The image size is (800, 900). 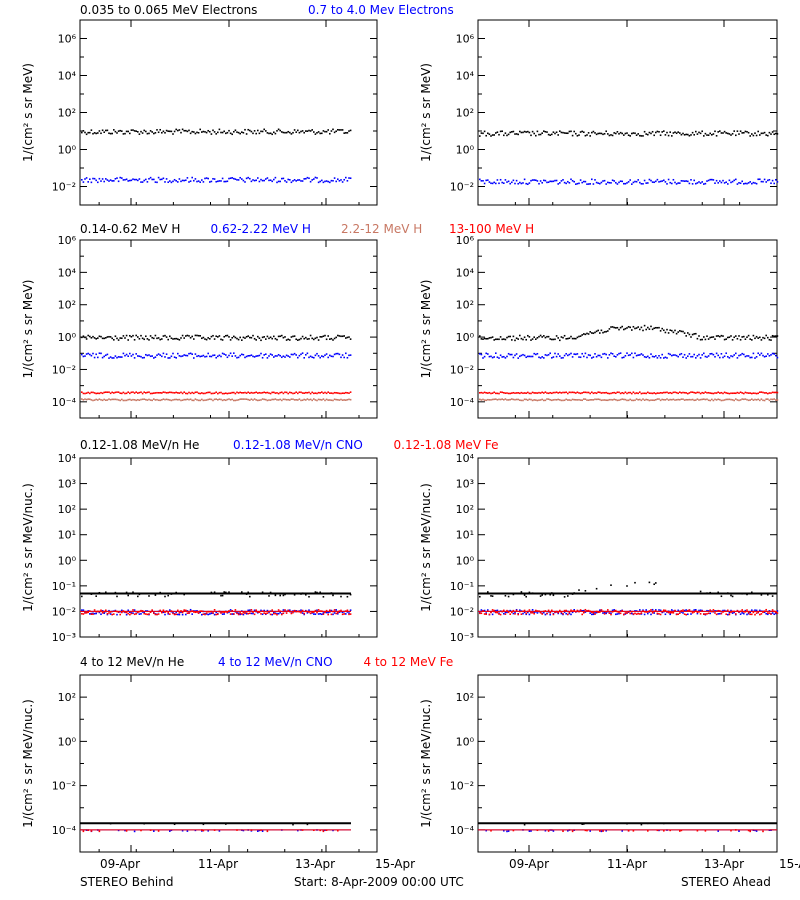 What do you see at coordinates (627, 547) in the screenshot?
I see `plot-frame` at bounding box center [627, 547].